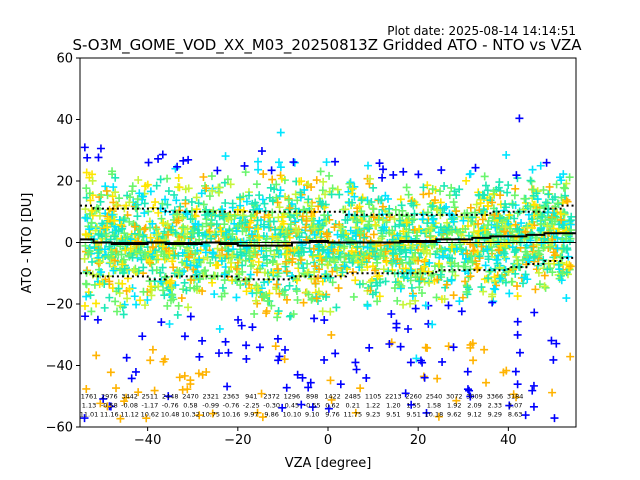 The width and height of the screenshot is (640, 480). Describe the element at coordinates (373, 396) in the screenshot. I see `bin-stat-label: 1105` at that location.